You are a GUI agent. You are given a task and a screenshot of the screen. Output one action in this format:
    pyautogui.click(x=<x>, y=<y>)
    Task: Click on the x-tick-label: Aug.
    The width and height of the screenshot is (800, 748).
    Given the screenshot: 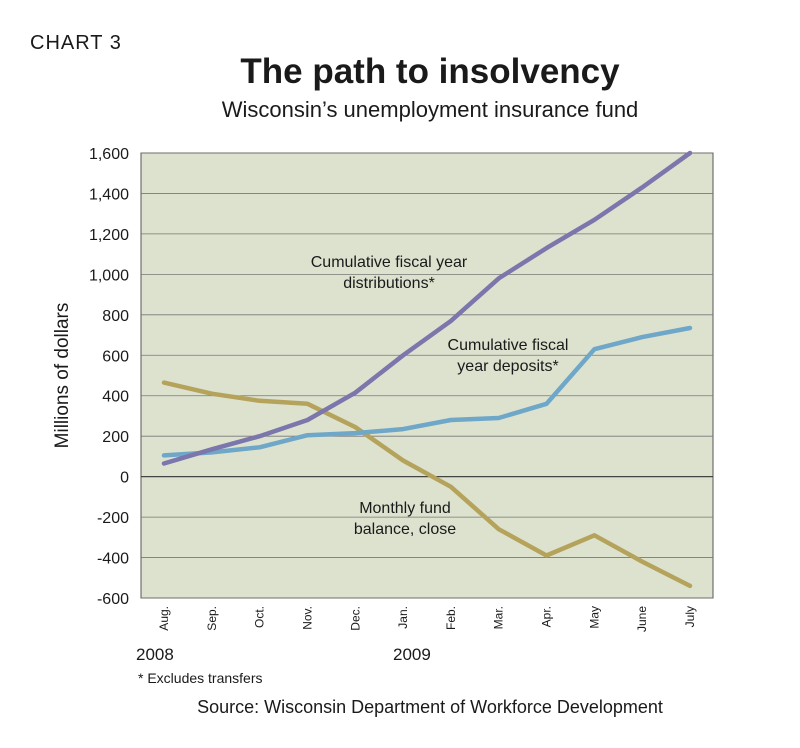 What is the action you would take?
    pyautogui.click(x=164, y=618)
    